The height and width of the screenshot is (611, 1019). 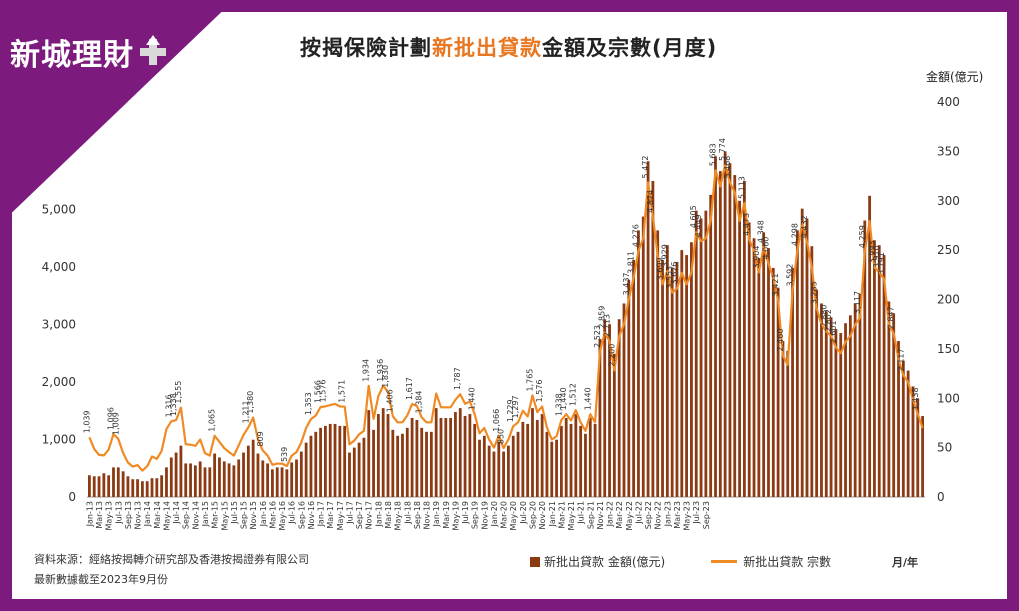 I want to click on line-data-label: 5,113, so click(x=741, y=187).